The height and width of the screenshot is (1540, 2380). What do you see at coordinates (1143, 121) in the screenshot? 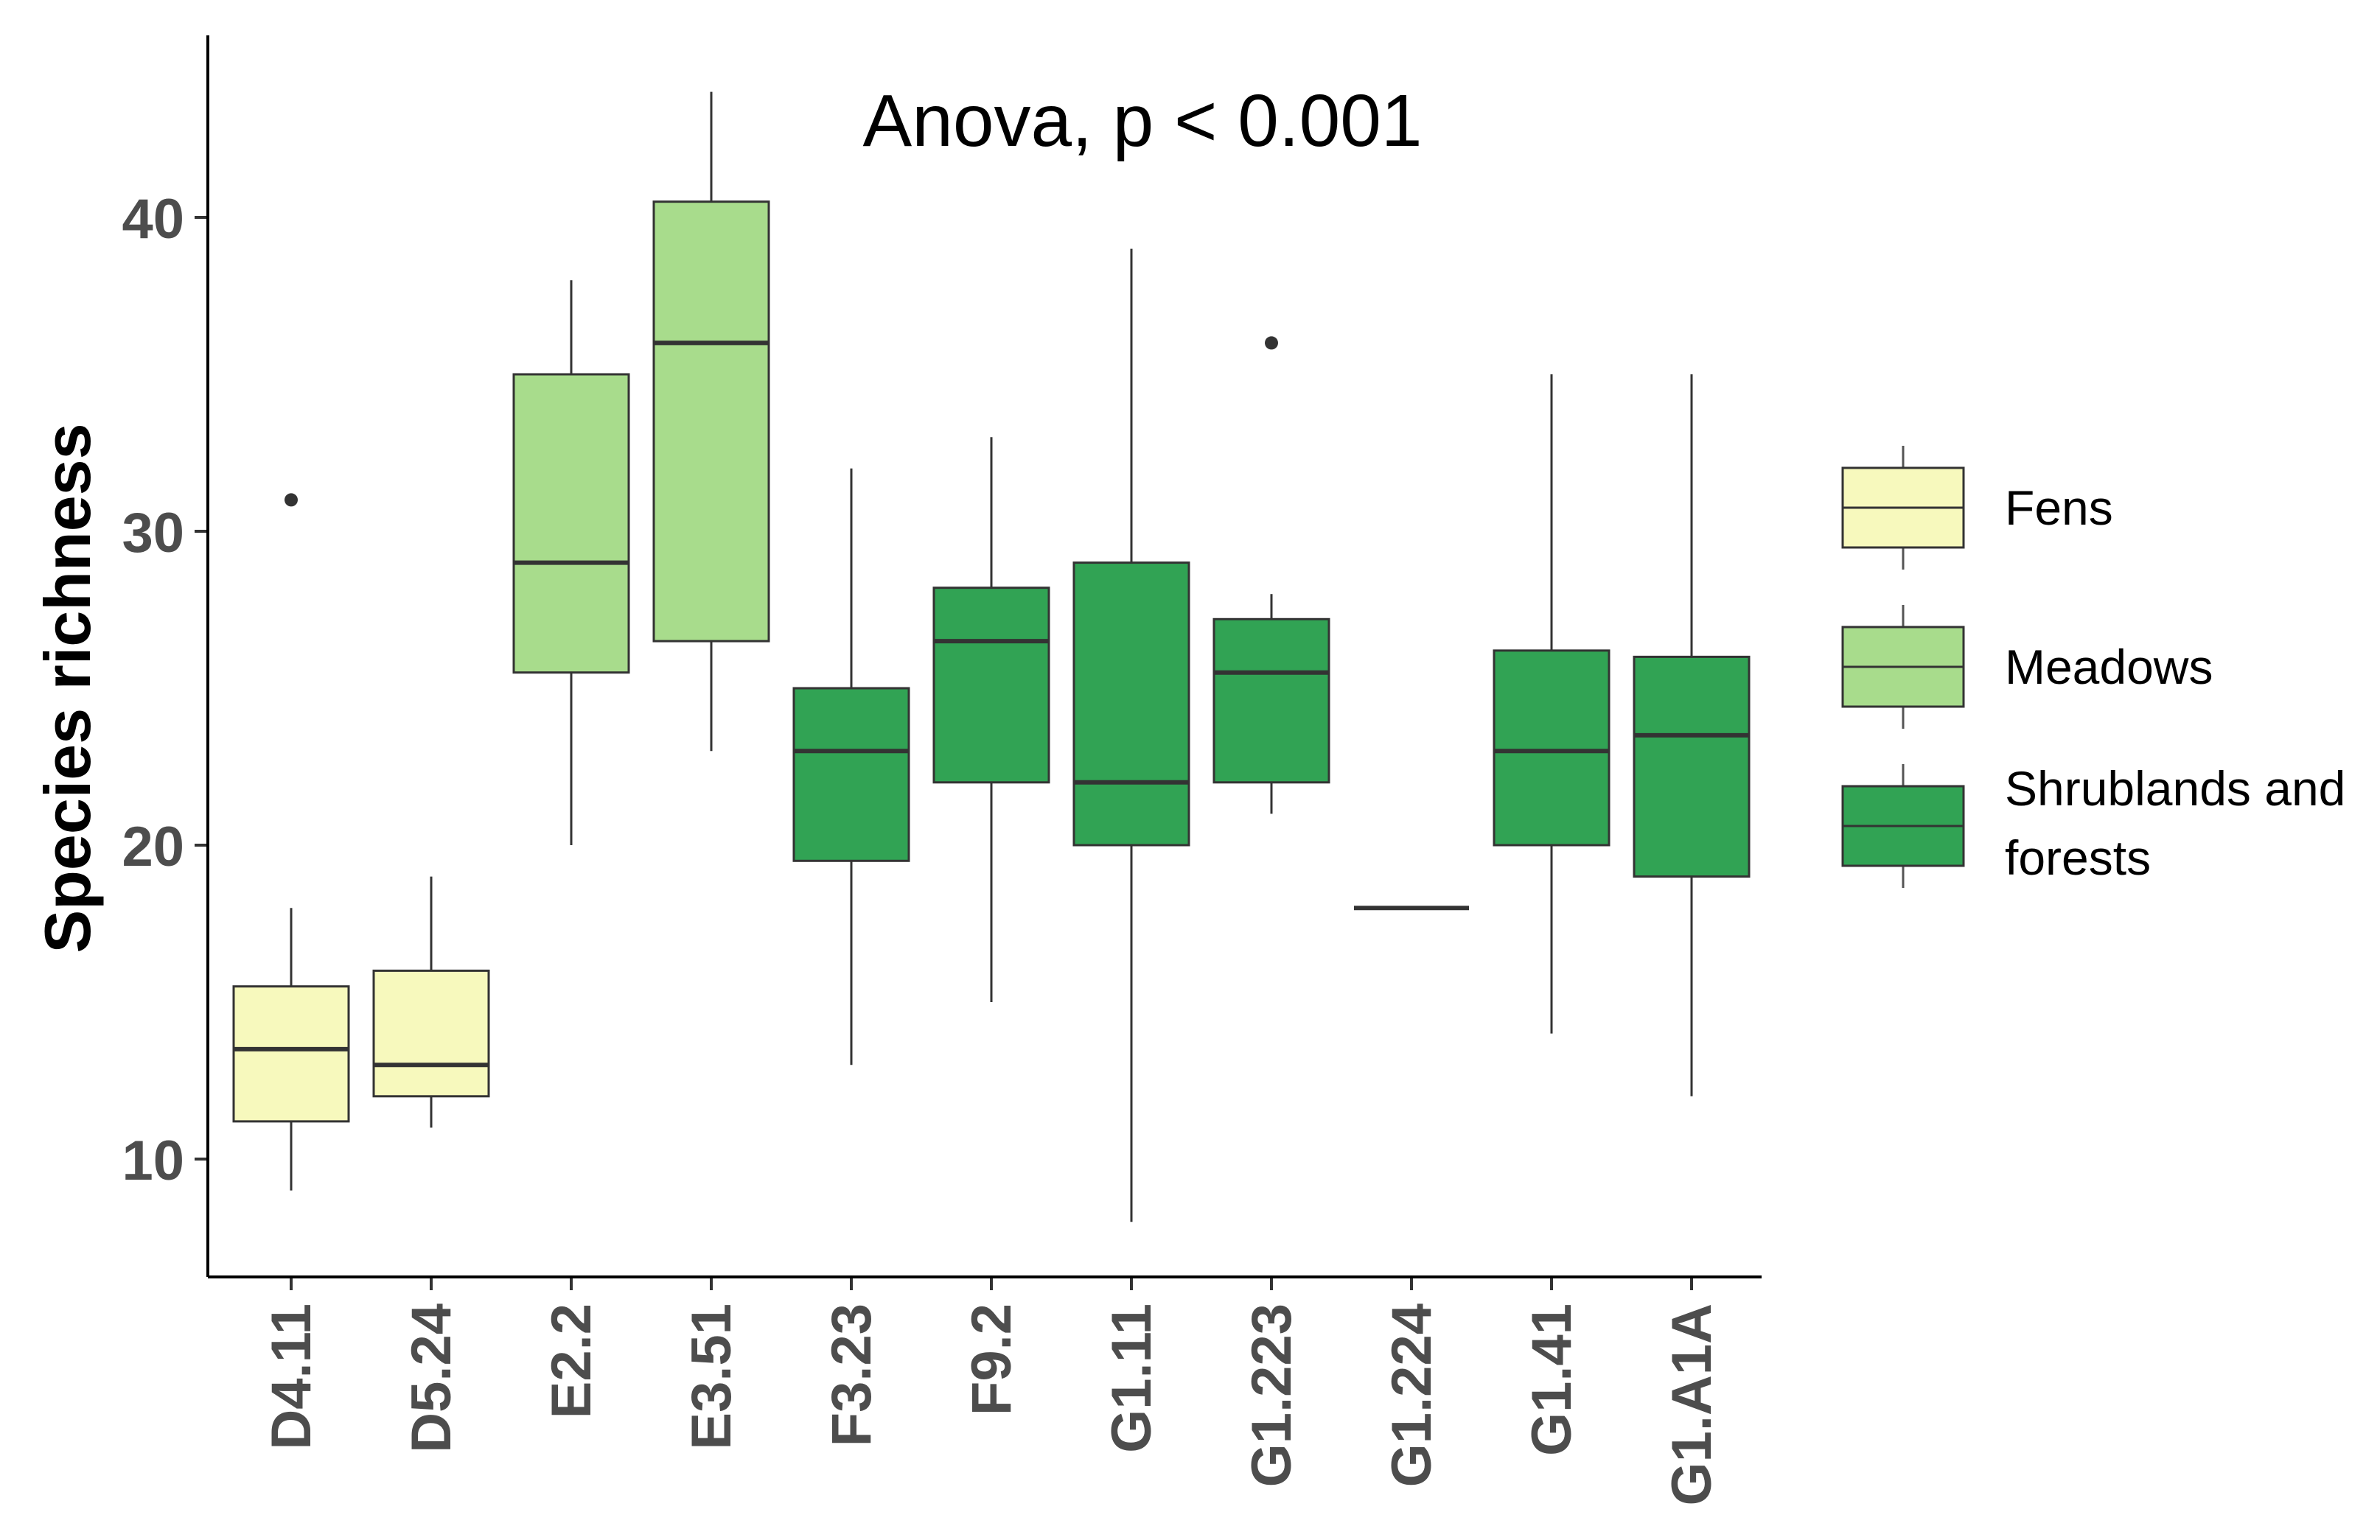
I see `anova-annotation: Anova, p < 0.001` at bounding box center [1143, 121].